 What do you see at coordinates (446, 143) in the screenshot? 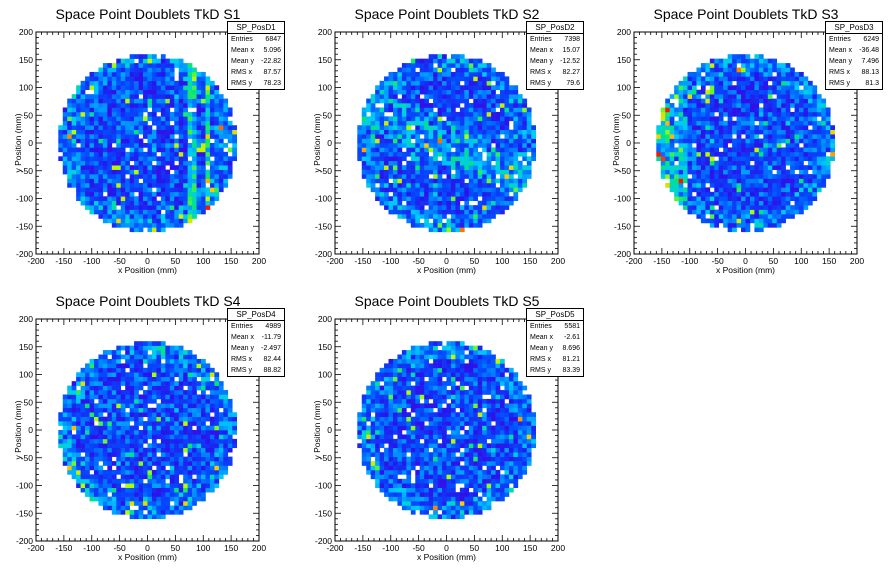
I see `heatmap-cells` at bounding box center [446, 143].